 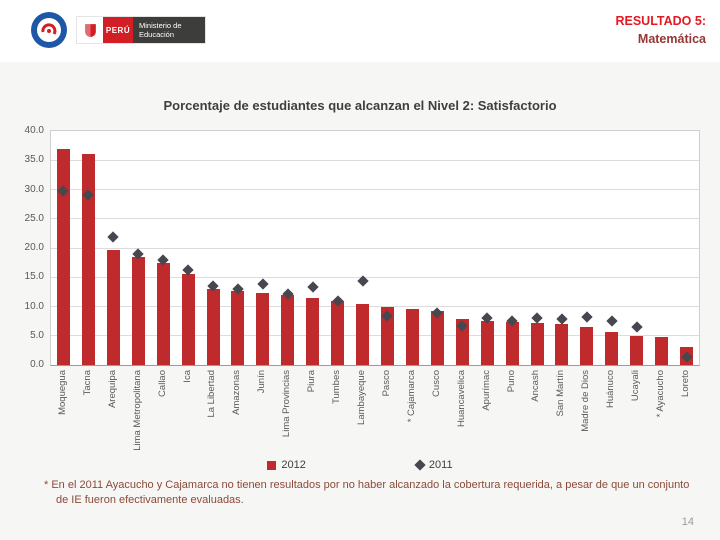 What do you see at coordinates (611, 389) in the screenshot?
I see `x-axis-label: Huánuco` at bounding box center [611, 389].